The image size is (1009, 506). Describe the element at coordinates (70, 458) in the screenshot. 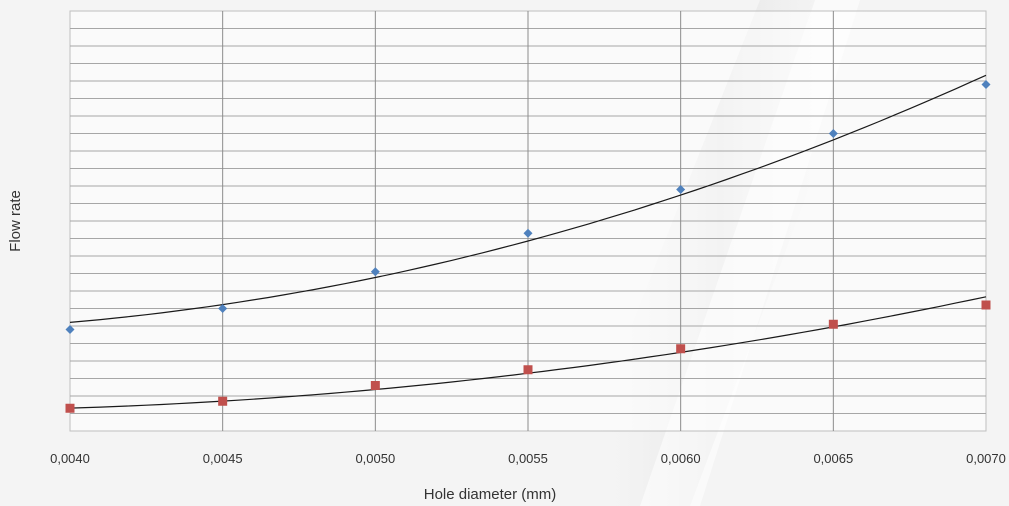

I see `x-tick-label: 0,0040` at that location.